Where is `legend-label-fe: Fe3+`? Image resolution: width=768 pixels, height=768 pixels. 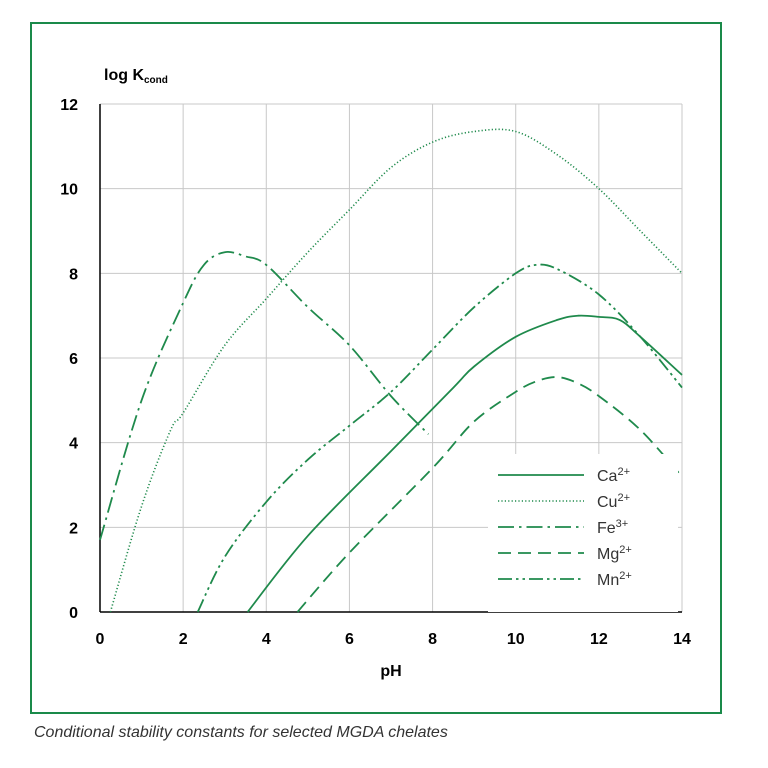
legend-label-fe: Fe3+ is located at coordinates (612, 527).